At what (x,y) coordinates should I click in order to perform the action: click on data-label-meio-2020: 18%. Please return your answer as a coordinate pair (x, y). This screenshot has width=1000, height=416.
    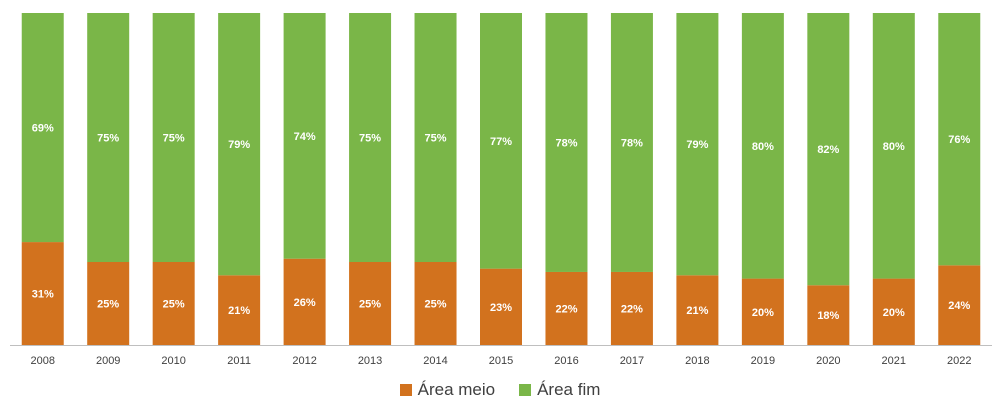
    Looking at the image, I should click on (828, 316).